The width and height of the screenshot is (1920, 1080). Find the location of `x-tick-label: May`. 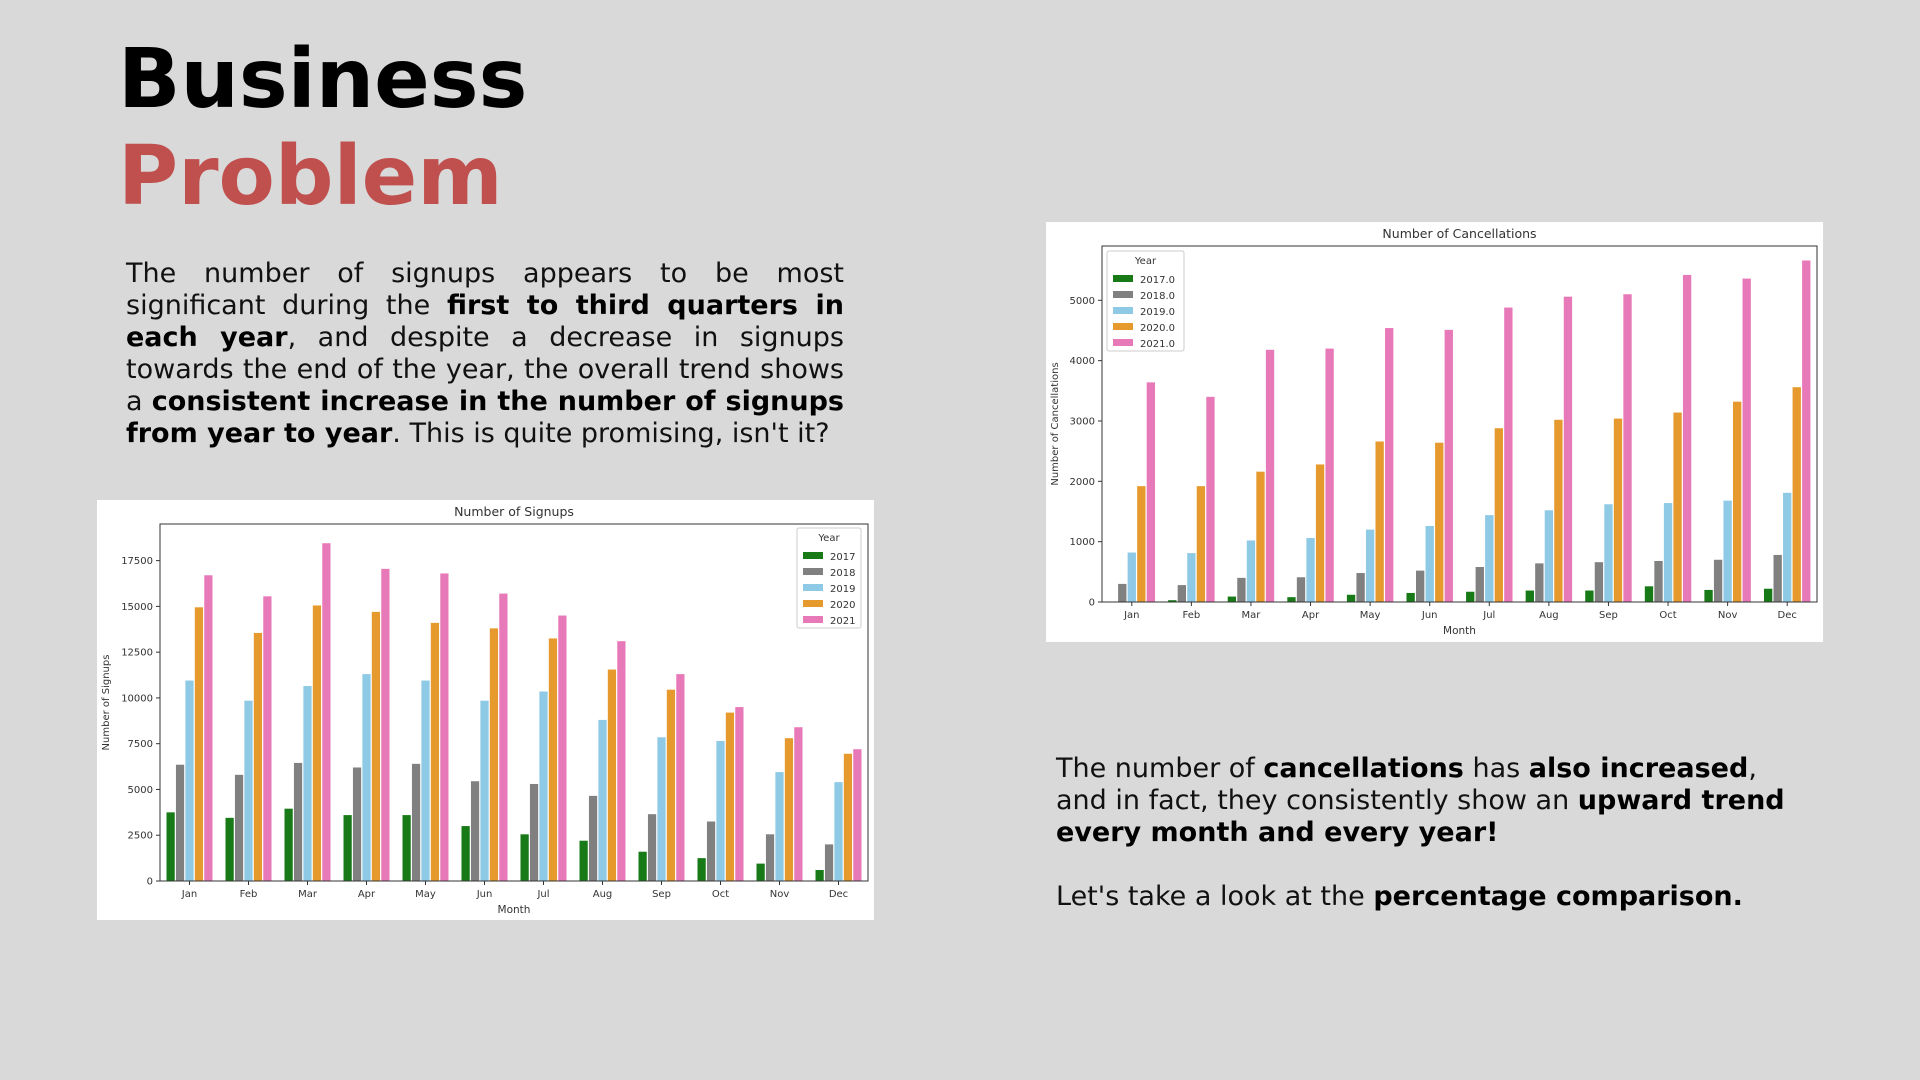

x-tick-label: May is located at coordinates (425, 894).